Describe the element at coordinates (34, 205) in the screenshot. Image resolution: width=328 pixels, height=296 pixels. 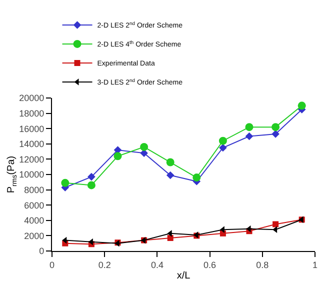
I see `y-tick-label: 6000` at that location.